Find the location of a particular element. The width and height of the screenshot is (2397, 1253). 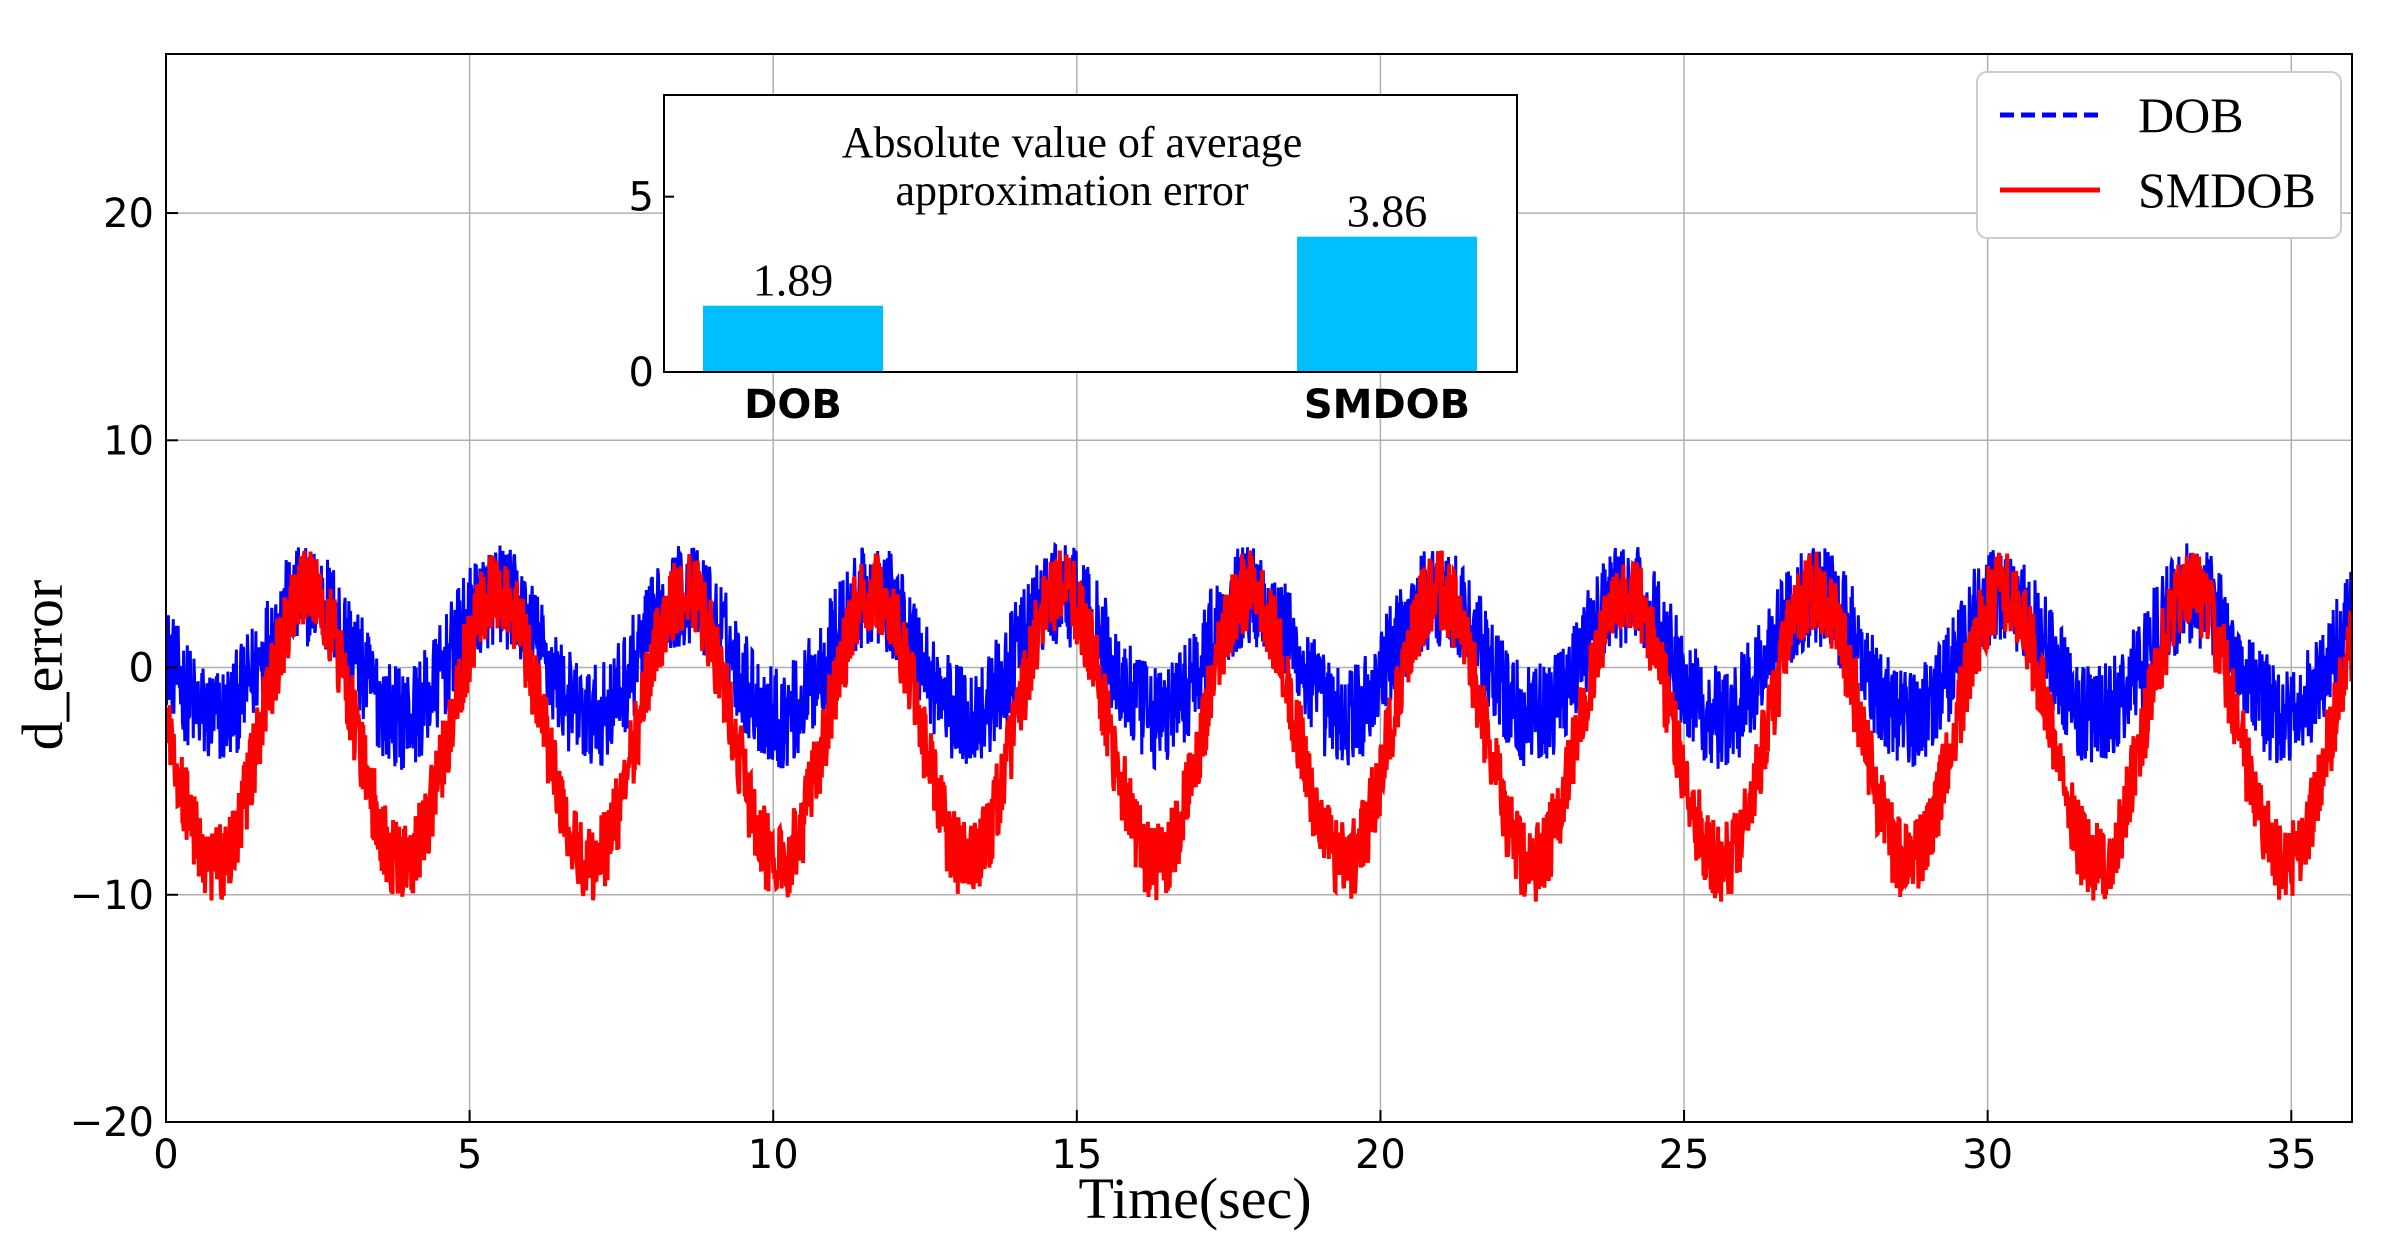

y-tick-label: 0 is located at coordinates (141, 669).